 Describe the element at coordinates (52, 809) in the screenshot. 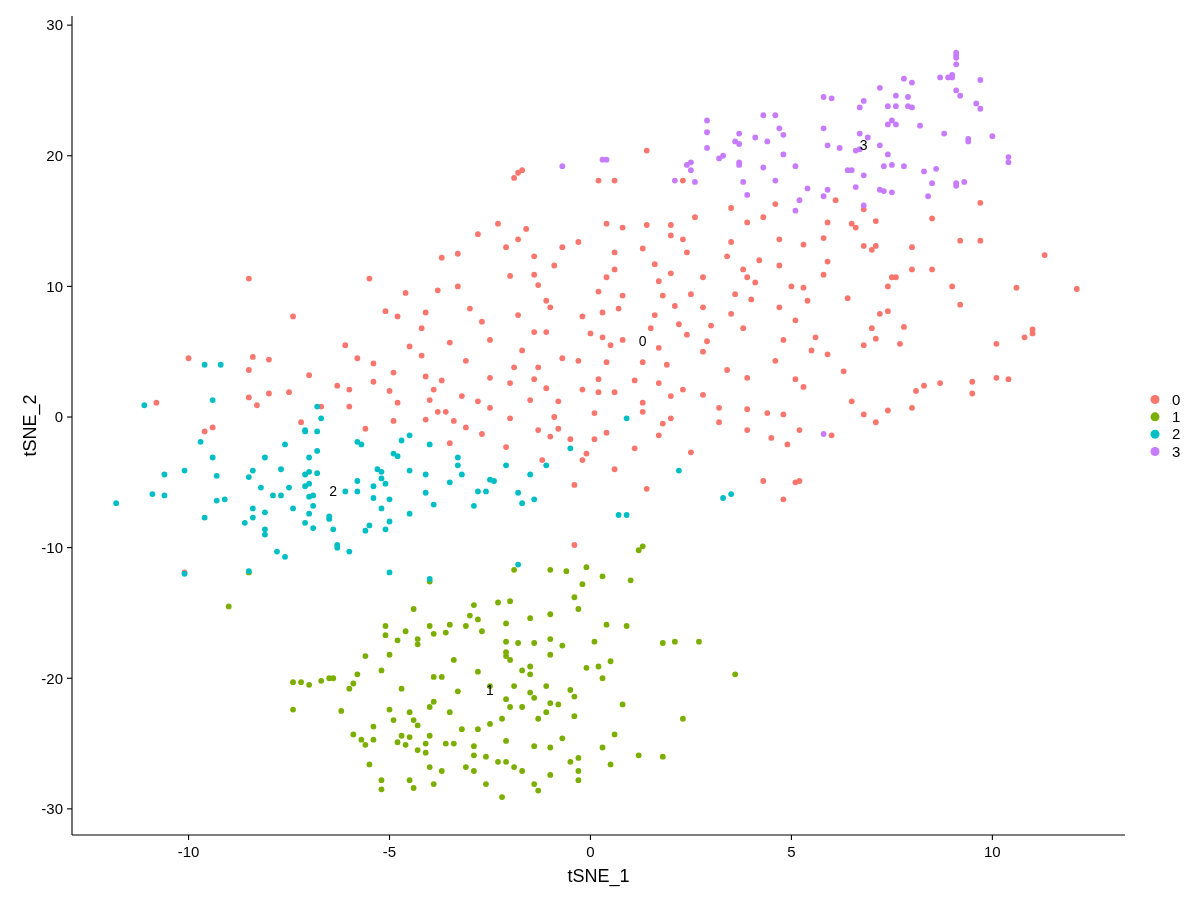

I see `y-tick-label: -30` at that location.